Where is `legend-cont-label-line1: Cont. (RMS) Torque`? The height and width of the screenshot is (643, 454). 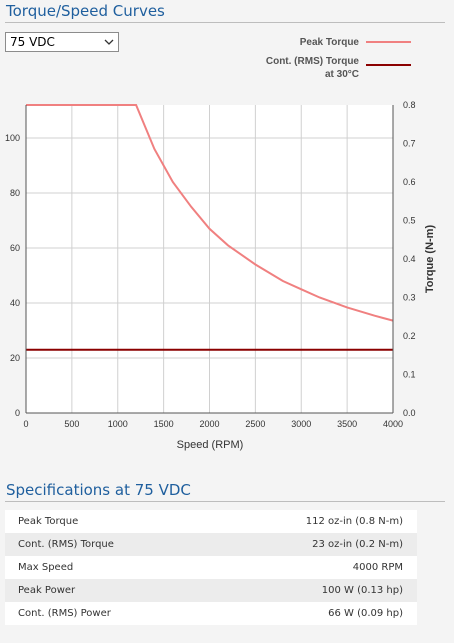 legend-cont-label-line1: Cont. (RMS) Torque is located at coordinates (312, 61).